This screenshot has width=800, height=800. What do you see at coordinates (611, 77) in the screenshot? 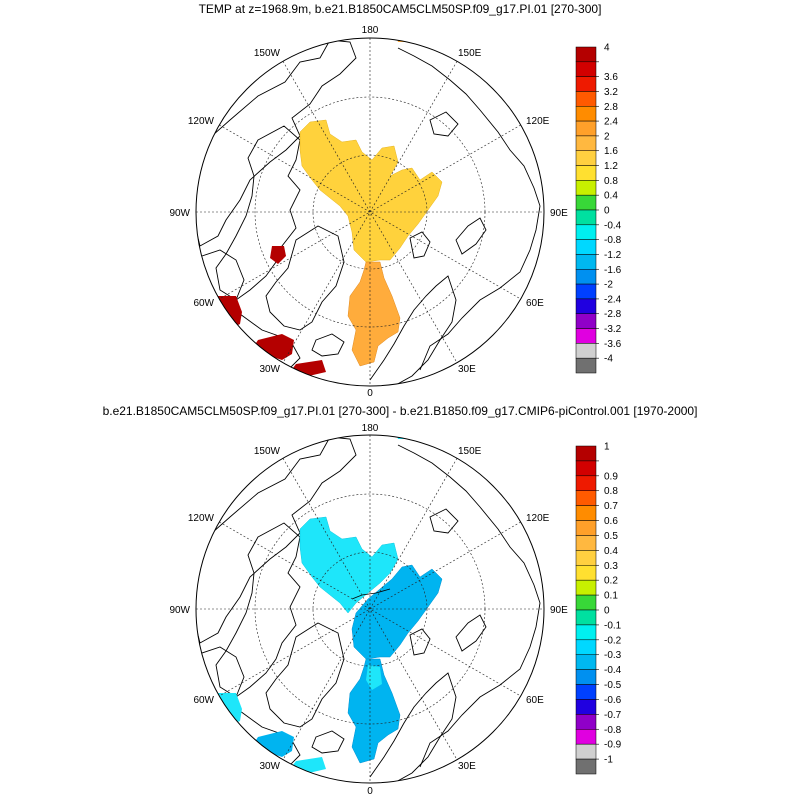
I see `top-colorbar-label: 3.6` at bounding box center [611, 77].